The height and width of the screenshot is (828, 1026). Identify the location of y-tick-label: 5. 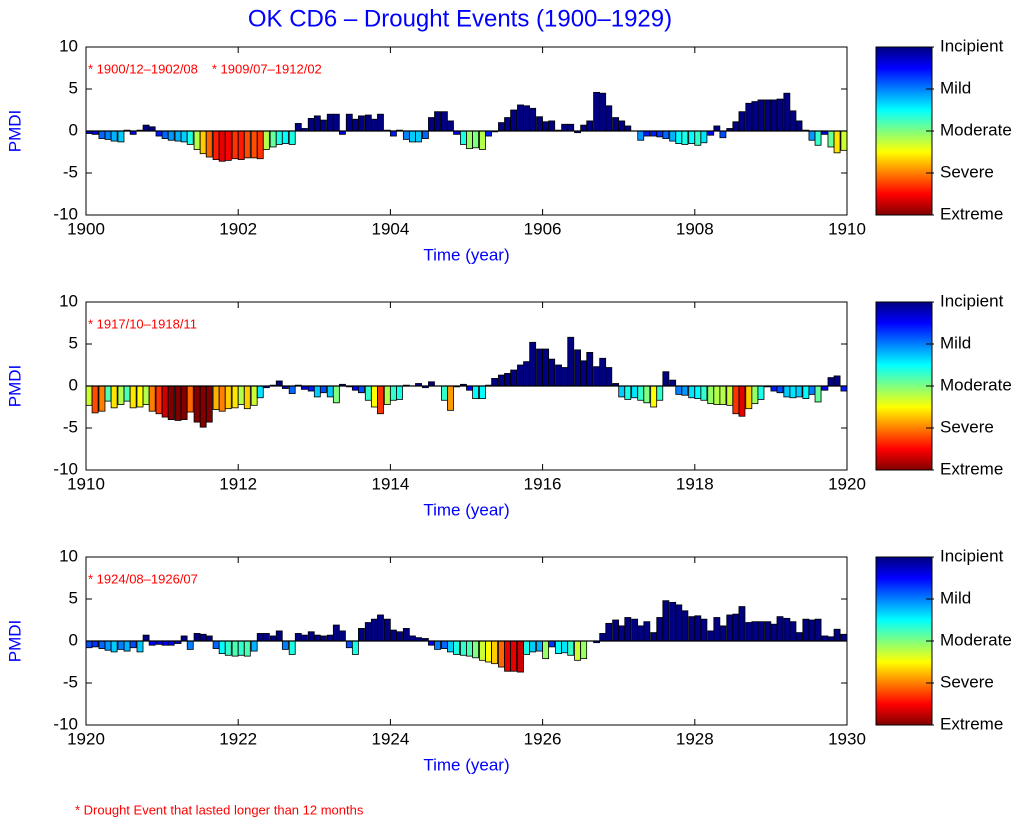
(73, 342).